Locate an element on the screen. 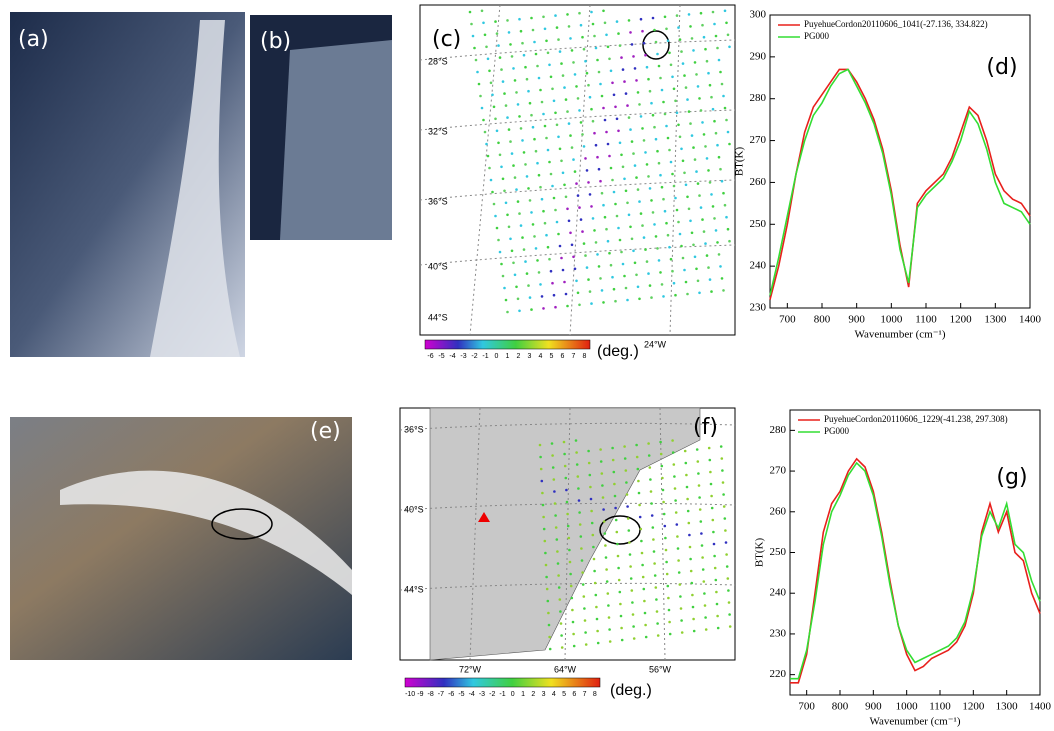  y-tick-label: 280 is located at coordinates (758, 98).